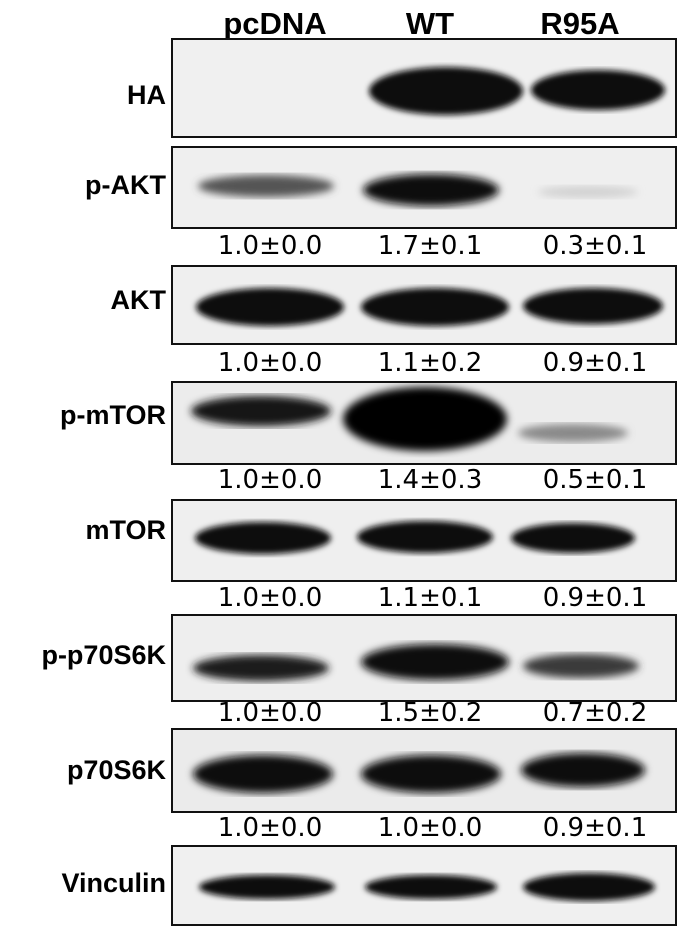 The height and width of the screenshot is (949, 699). I want to click on quant-akt-wt: 1.1±0.2, so click(430, 363).